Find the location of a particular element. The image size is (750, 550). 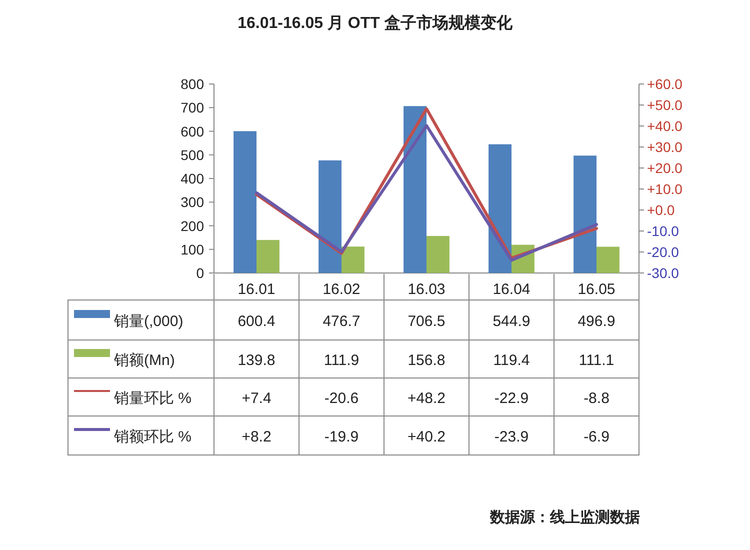

data-label: +40.2 is located at coordinates (427, 437).